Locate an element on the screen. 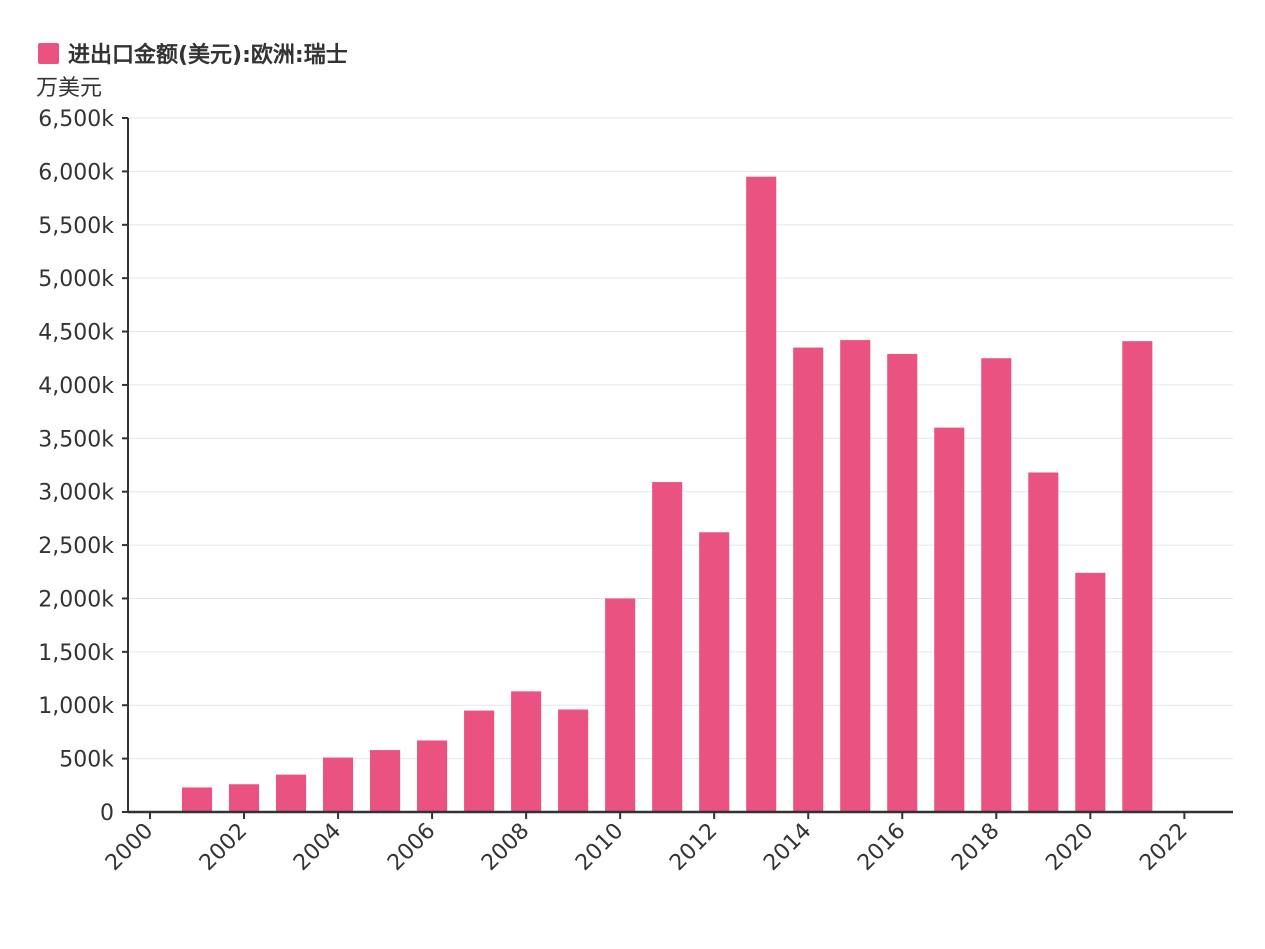 The image size is (1265, 949). x-tick-label: 2018 is located at coordinates (975, 847).